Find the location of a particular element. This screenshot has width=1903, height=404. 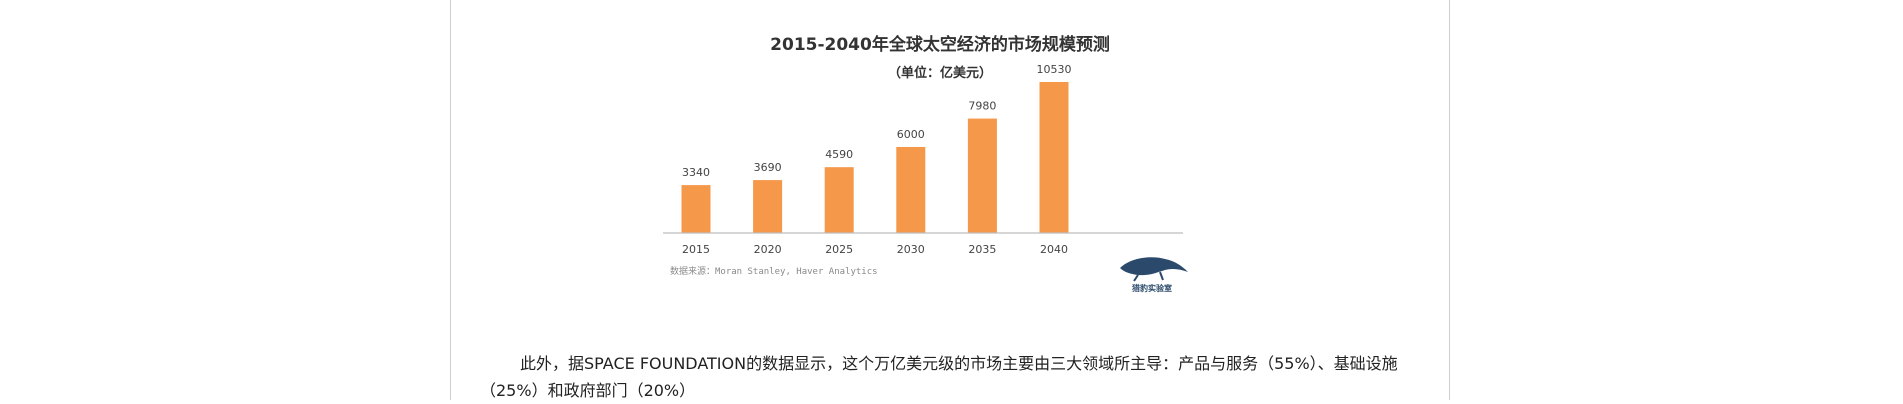

watermark-logo-text: 猎豹实验室 is located at coordinates (1151, 288).